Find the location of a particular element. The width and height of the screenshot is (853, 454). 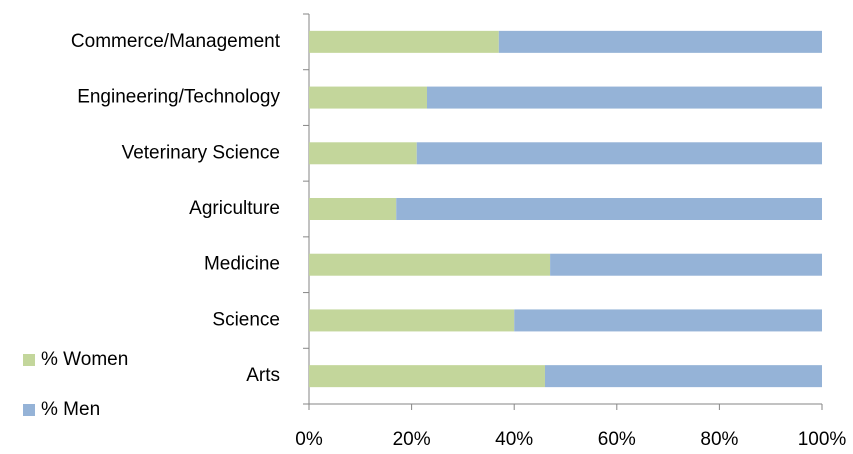

y-tick-label: Engineering/Technology is located at coordinates (178, 97).